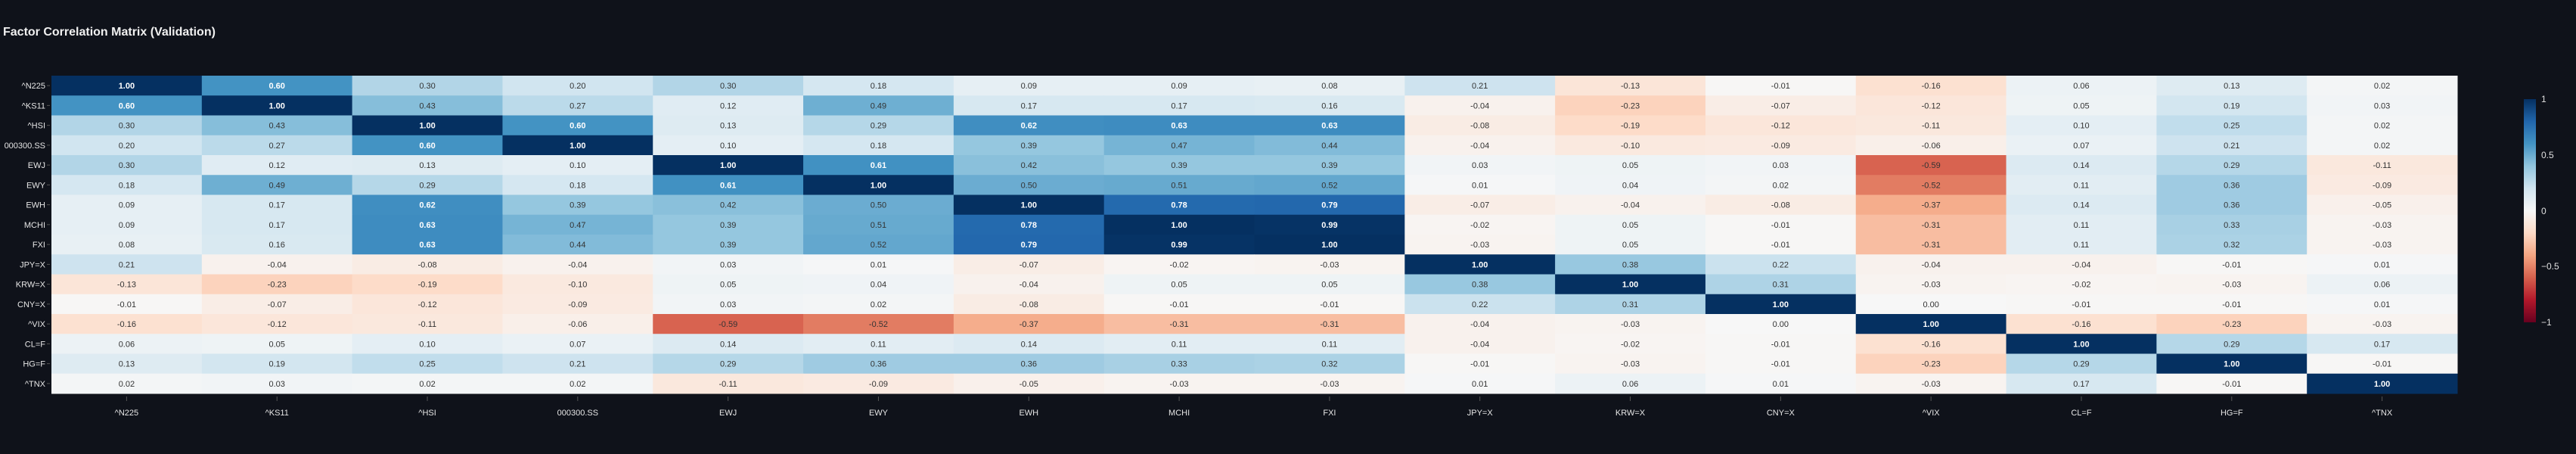  Describe the element at coordinates (25, 146) in the screenshot. I see `y-tick-label: 000300.SS` at that location.